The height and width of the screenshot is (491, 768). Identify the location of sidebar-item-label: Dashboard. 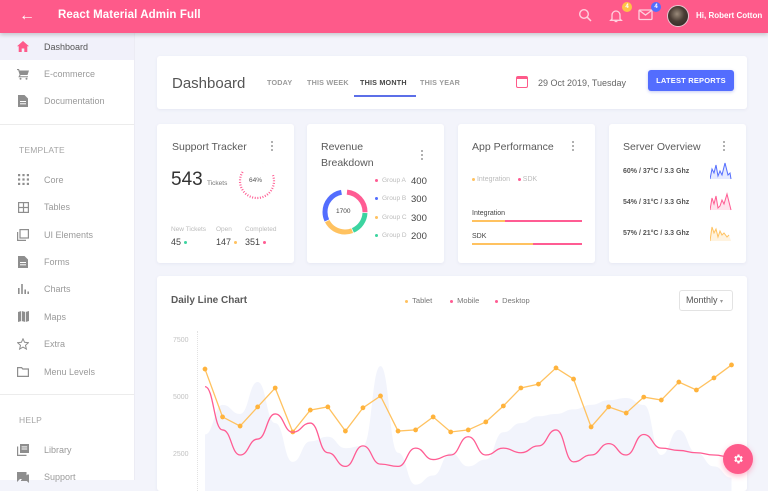
(66, 46).